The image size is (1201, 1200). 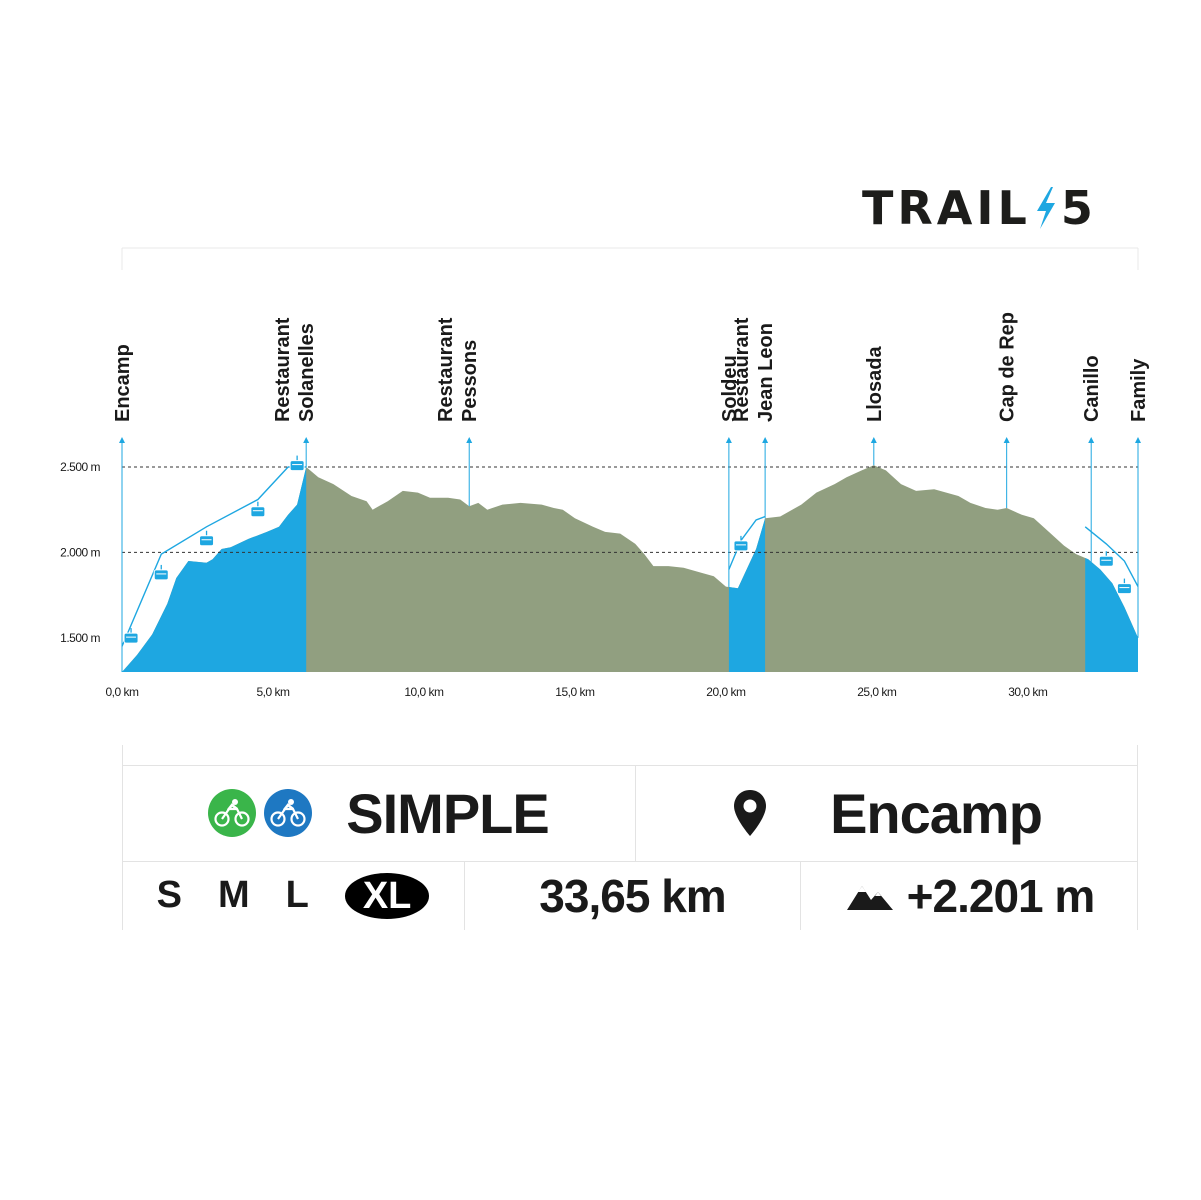 I want to click on x-tick-label: 30,0 km, so click(x=1028, y=692).